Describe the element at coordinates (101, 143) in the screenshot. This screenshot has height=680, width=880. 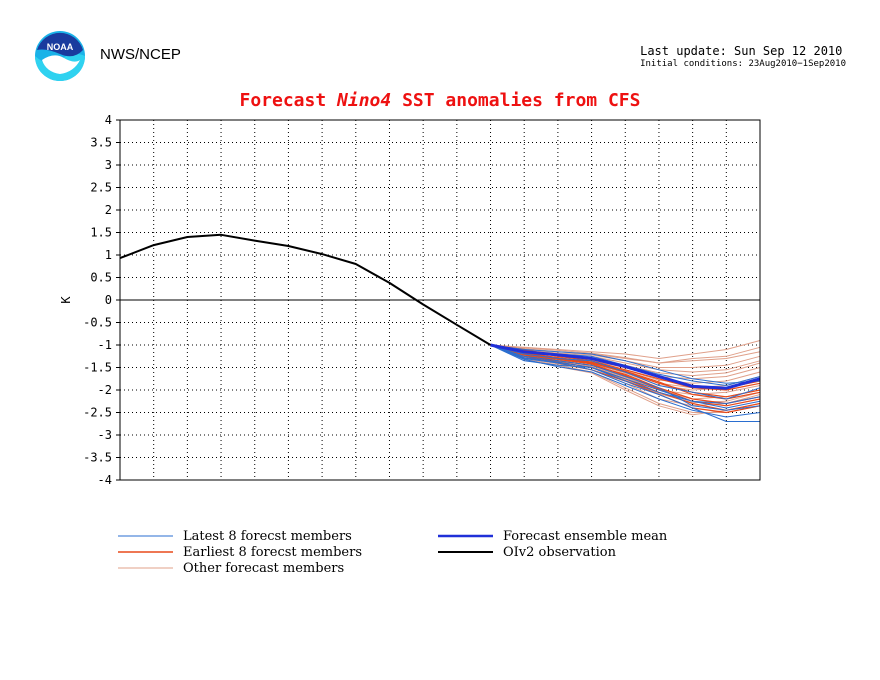
I see `y-tick-label: 3.5` at that location.